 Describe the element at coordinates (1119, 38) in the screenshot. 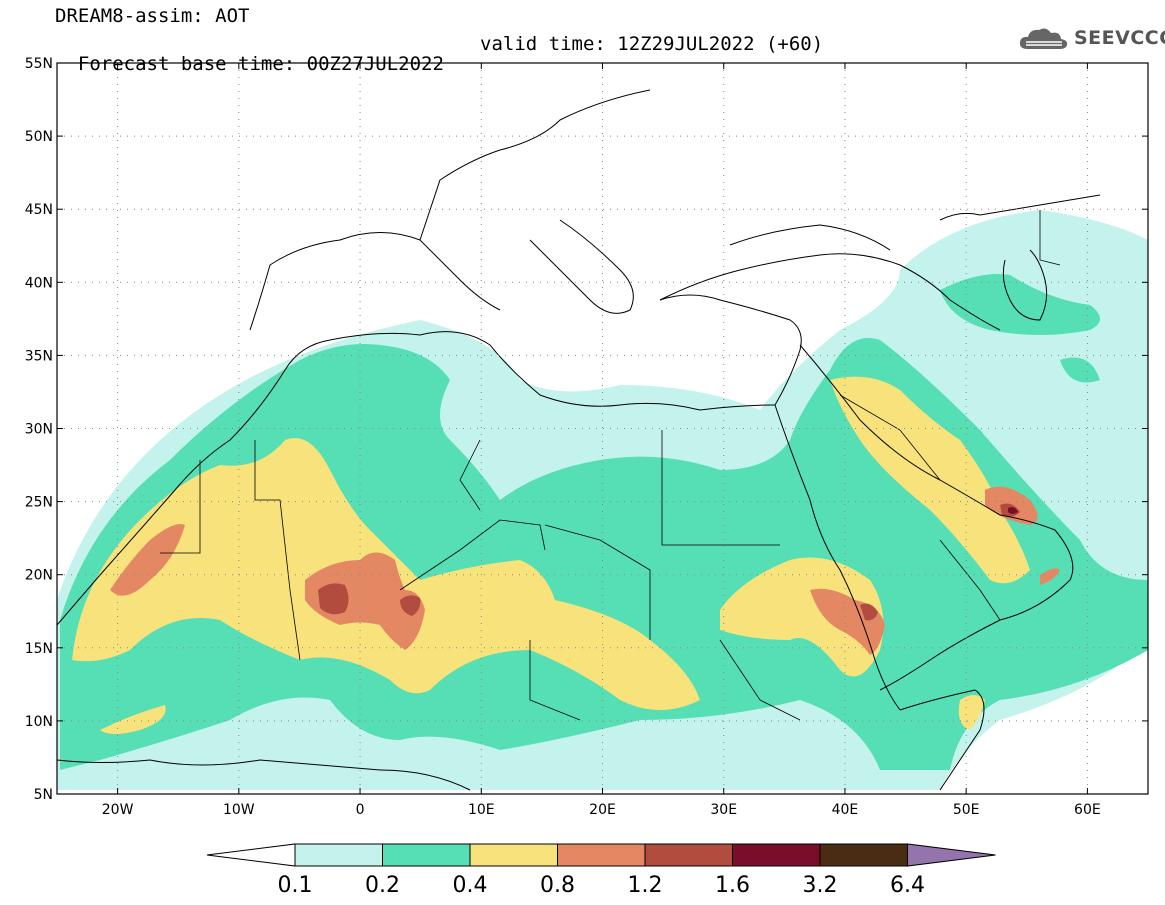

I see `logo-text: SEEVCCC` at that location.